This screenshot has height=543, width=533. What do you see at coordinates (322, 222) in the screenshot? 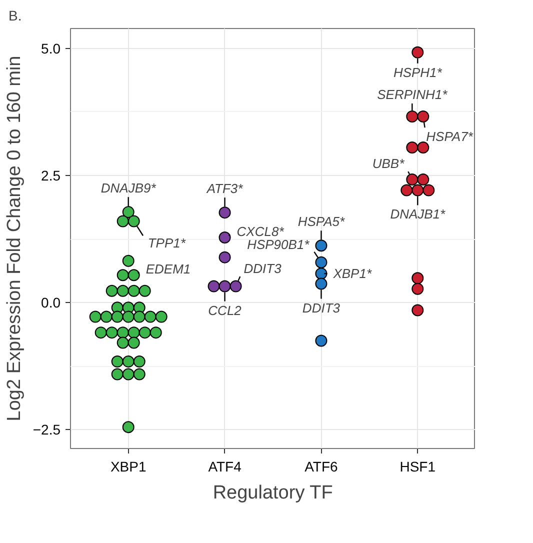
I see `annotation: HSPA5*` at bounding box center [322, 222].